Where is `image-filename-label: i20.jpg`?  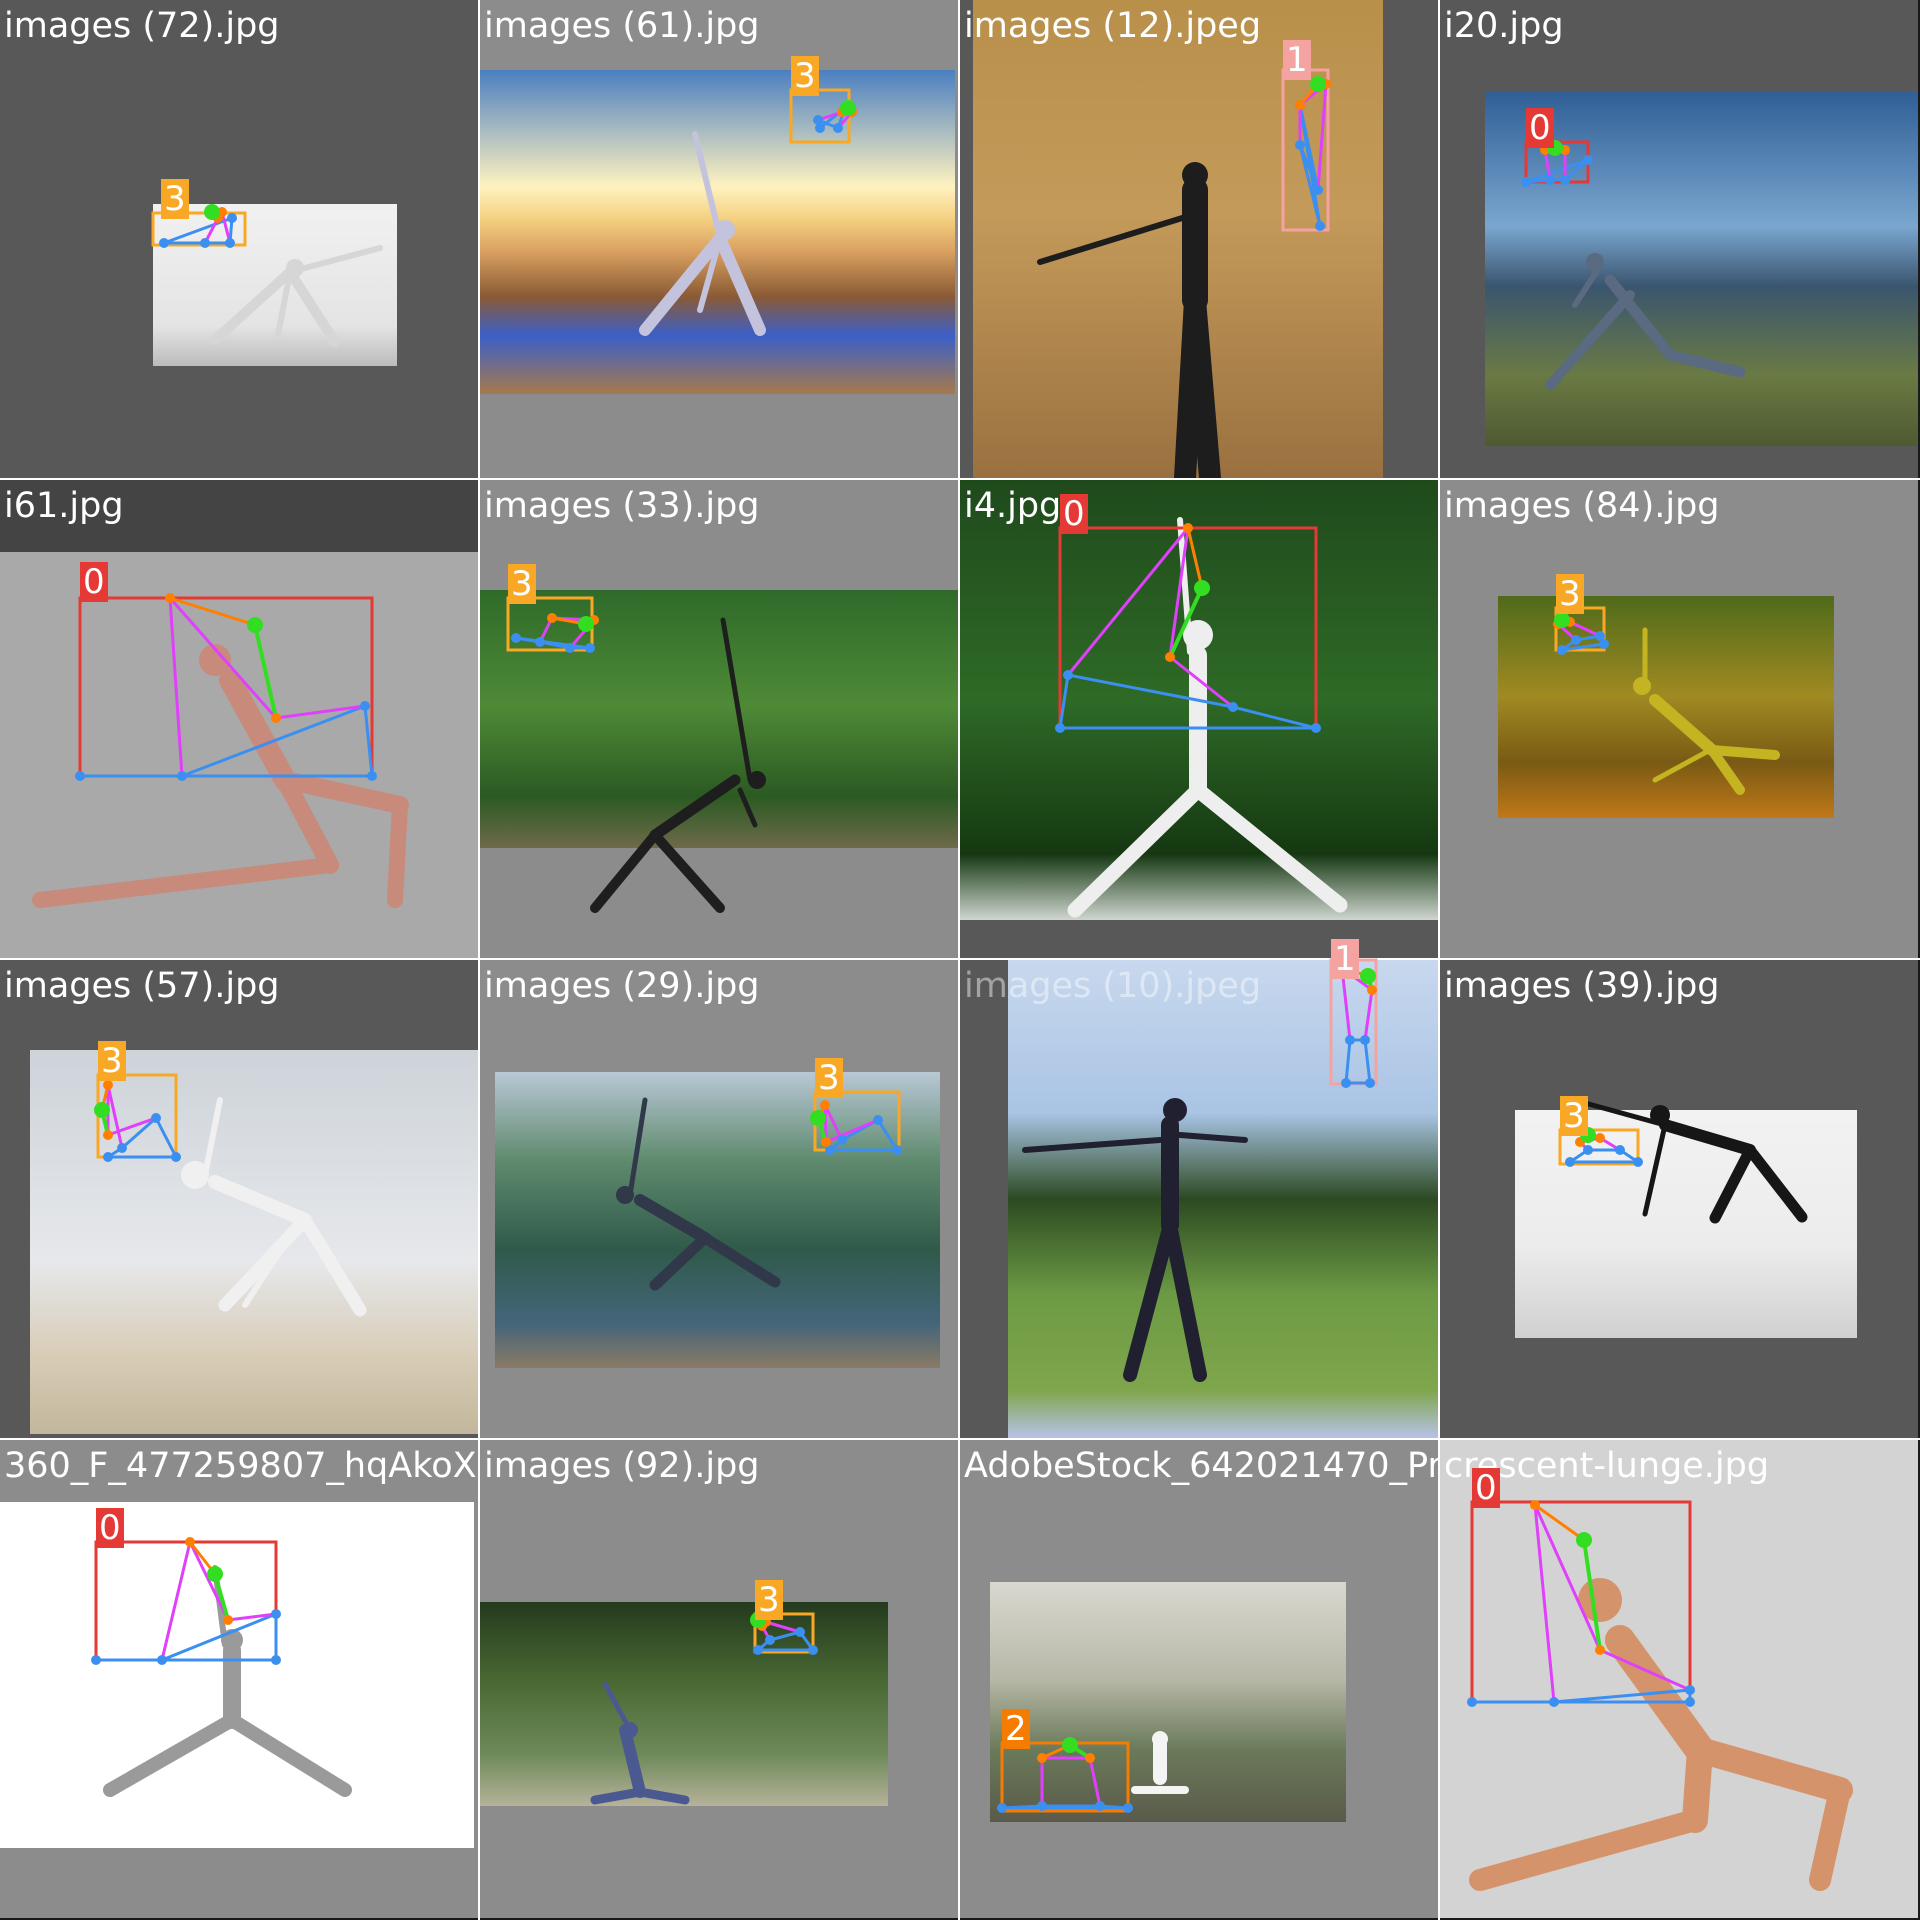
image-filename-label: i20.jpg is located at coordinates (1504, 26).